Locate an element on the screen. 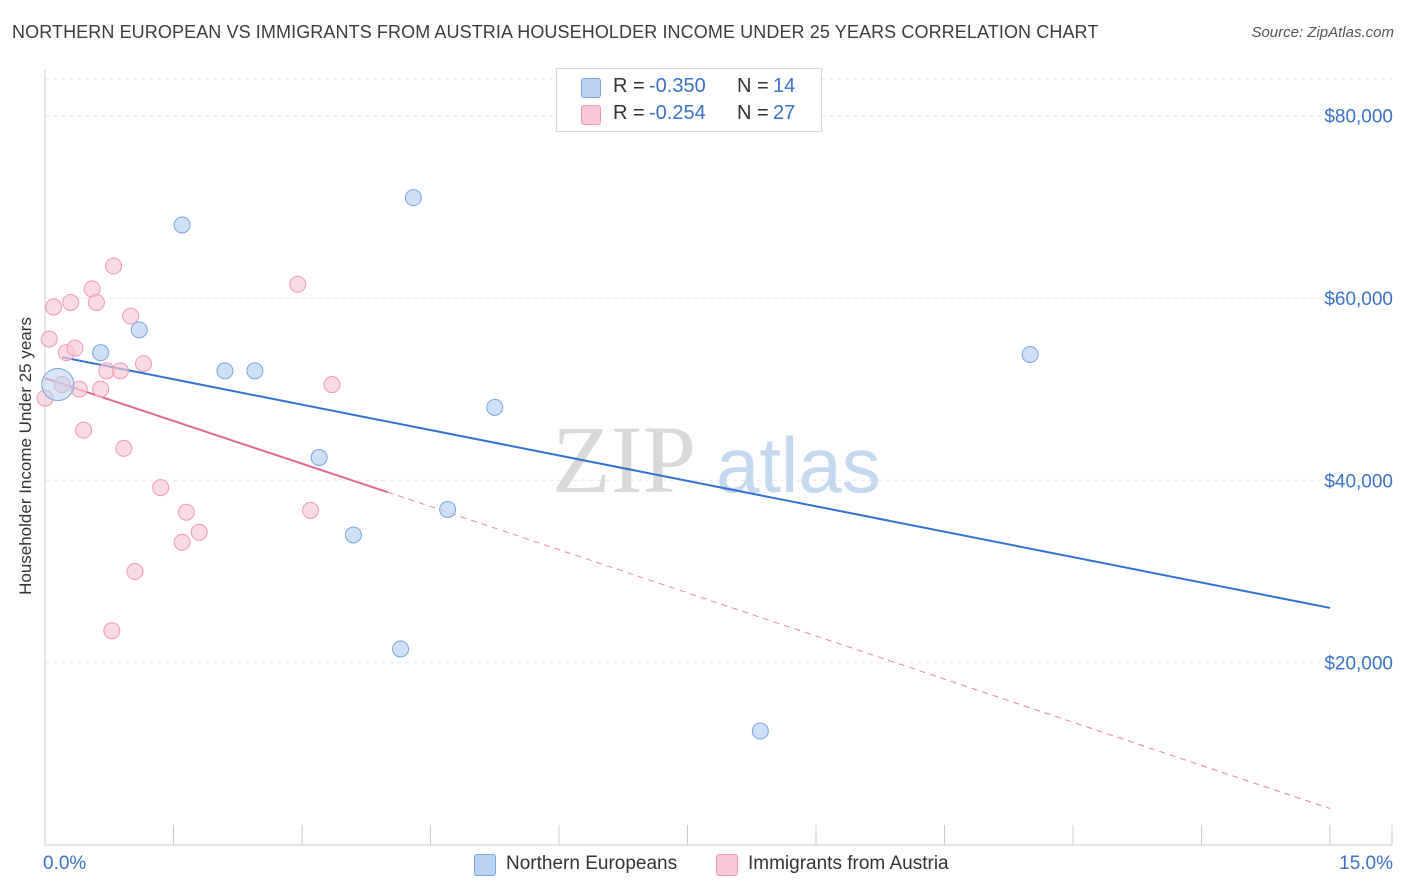  legend-n-value: 27 is located at coordinates (784, 113).